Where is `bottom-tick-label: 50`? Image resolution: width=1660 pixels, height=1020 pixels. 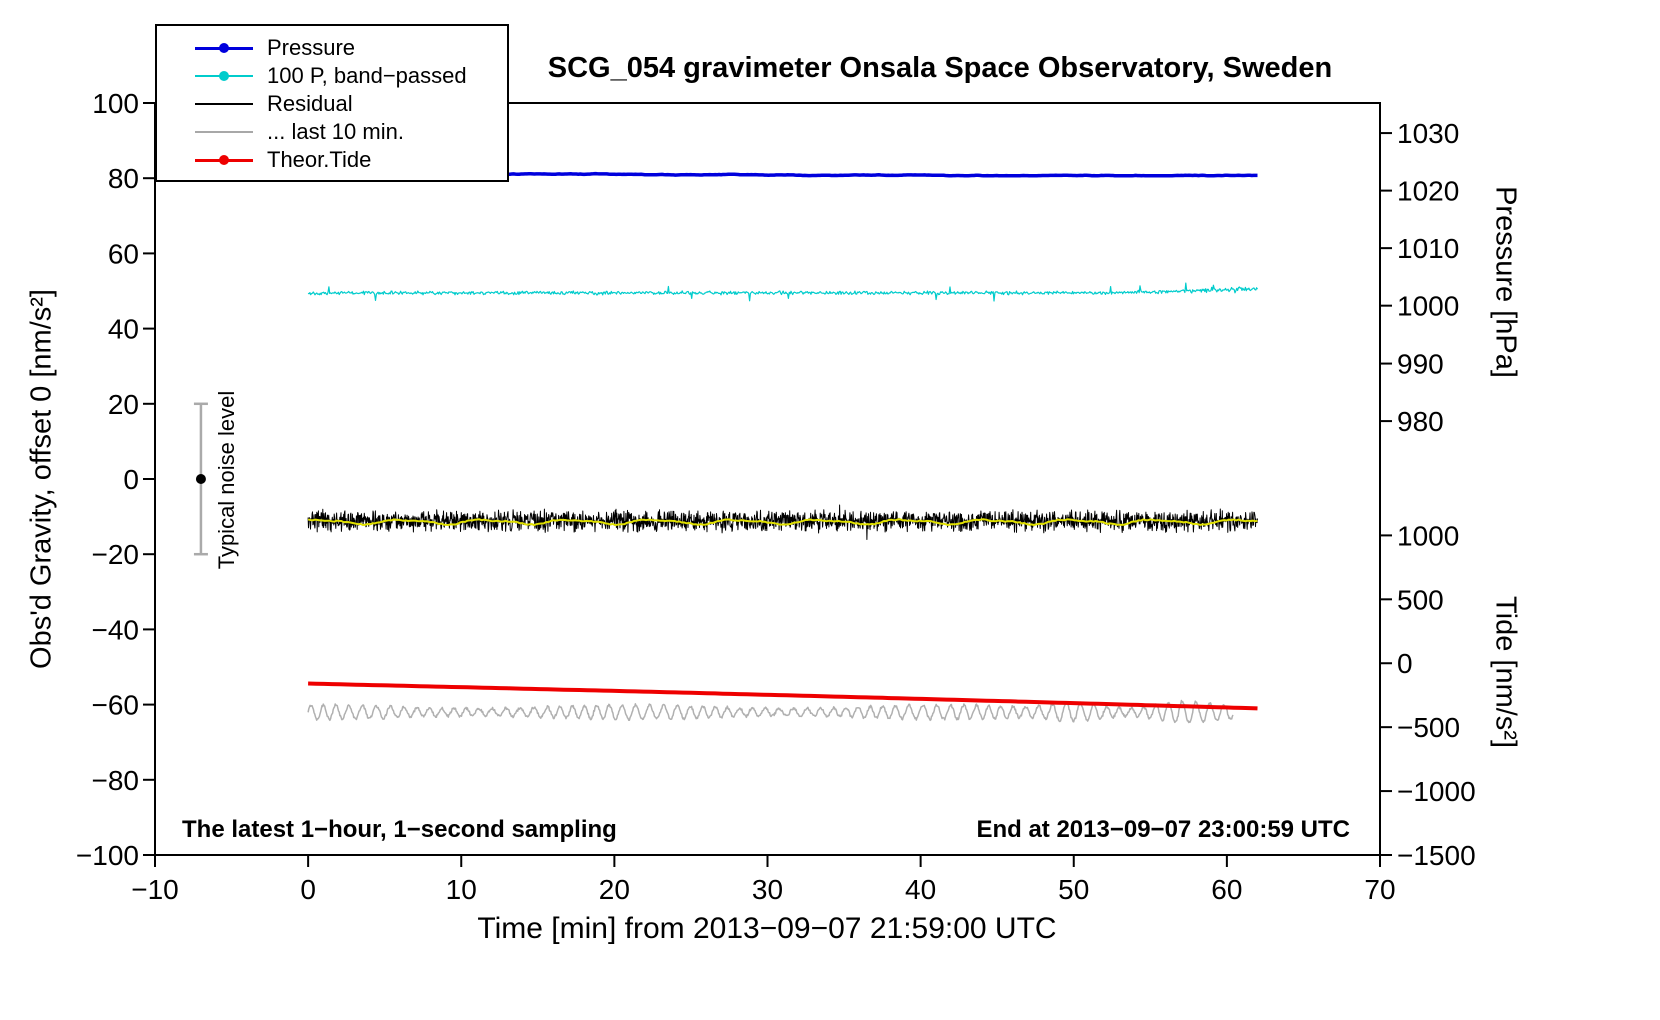 bottom-tick-label: 50 is located at coordinates (1073, 889).